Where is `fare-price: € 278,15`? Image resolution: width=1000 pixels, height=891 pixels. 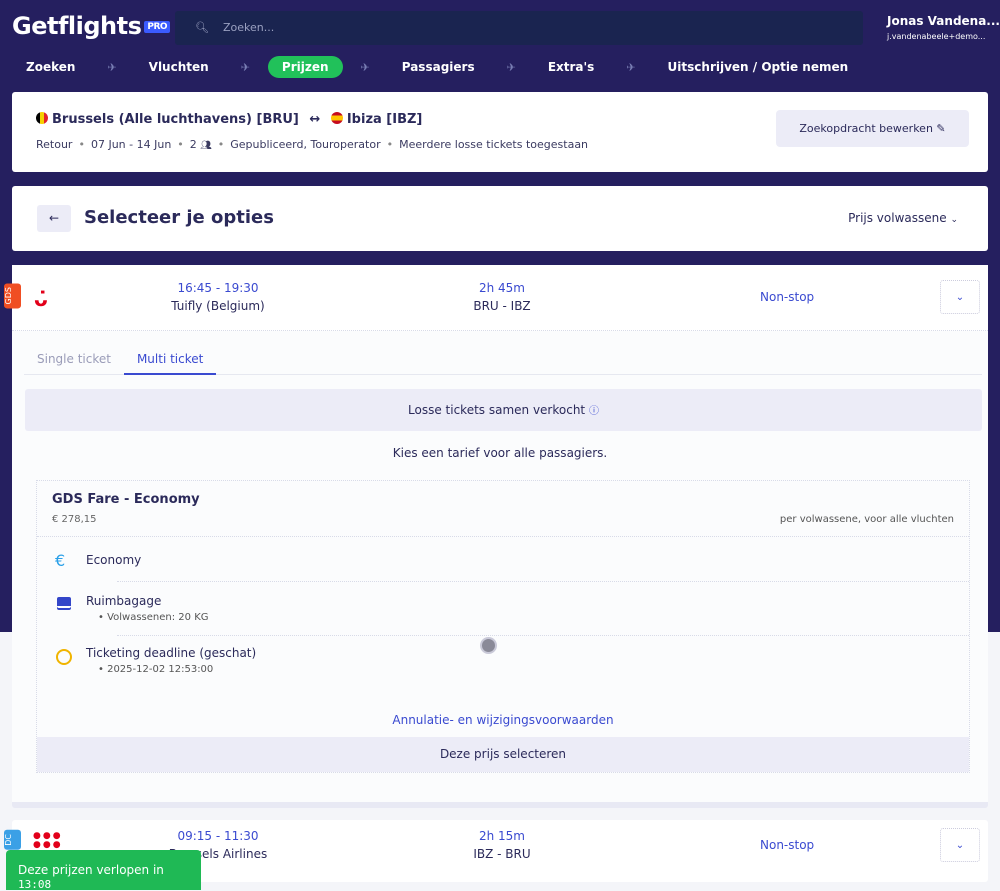
fare-price: € 278,15 is located at coordinates (74, 519).